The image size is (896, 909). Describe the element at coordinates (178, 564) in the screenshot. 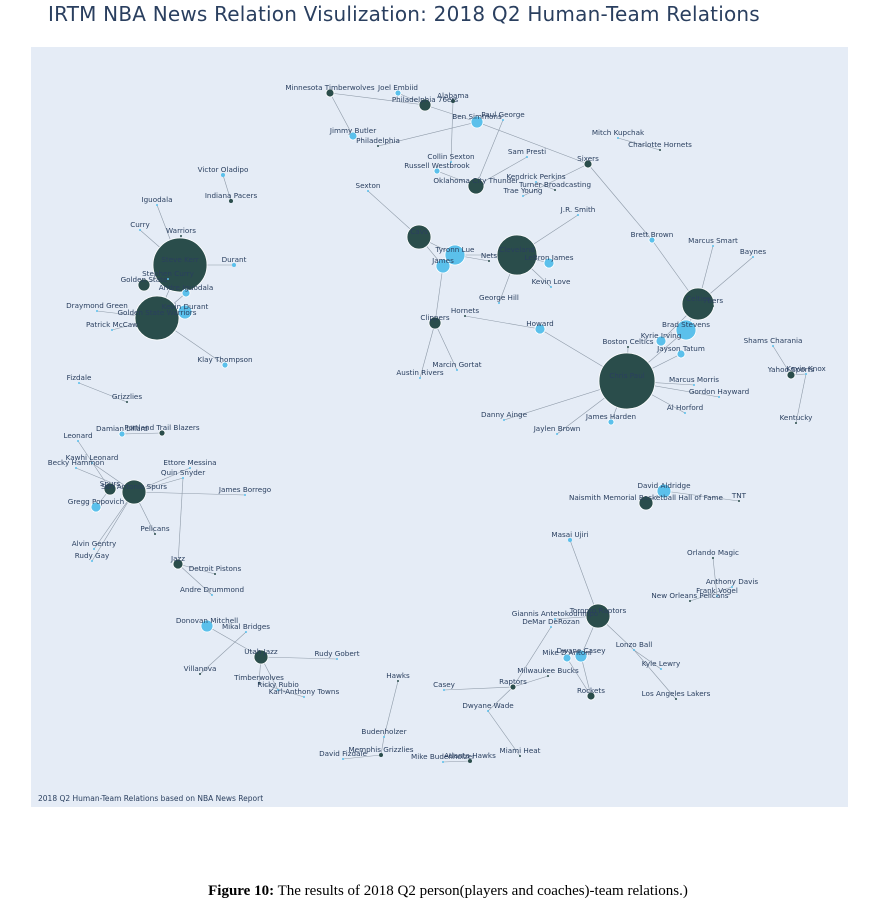

I see `node-jazz` at that location.